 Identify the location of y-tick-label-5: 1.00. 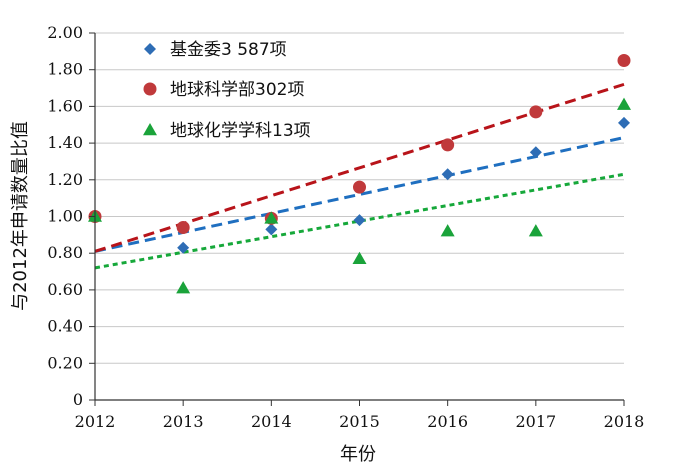
(65, 216).